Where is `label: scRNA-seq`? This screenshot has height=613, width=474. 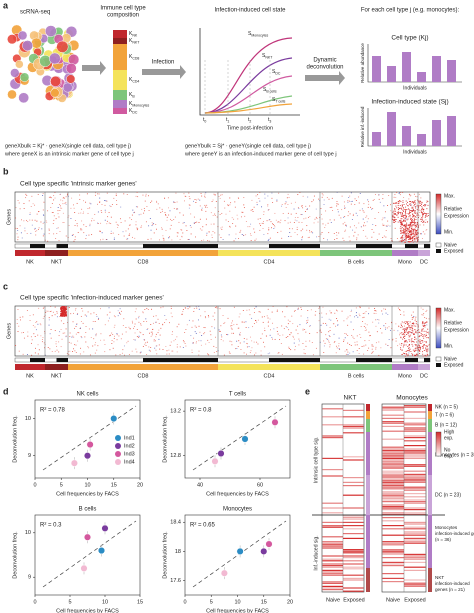
label: scRNA-seq is located at coordinates (35, 13).